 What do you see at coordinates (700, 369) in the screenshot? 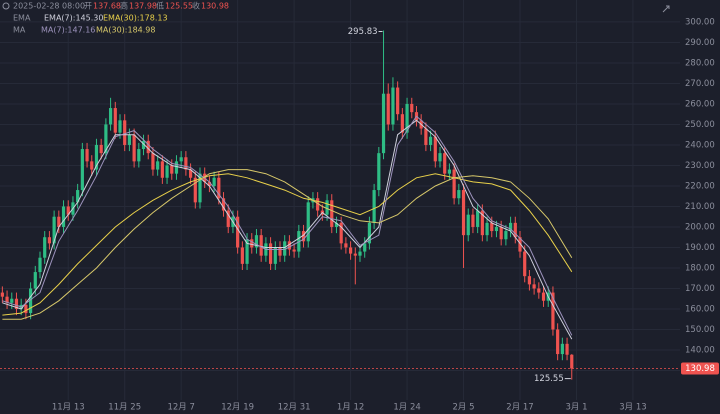
I see `last-price-label: 130.98` at bounding box center [700, 369].